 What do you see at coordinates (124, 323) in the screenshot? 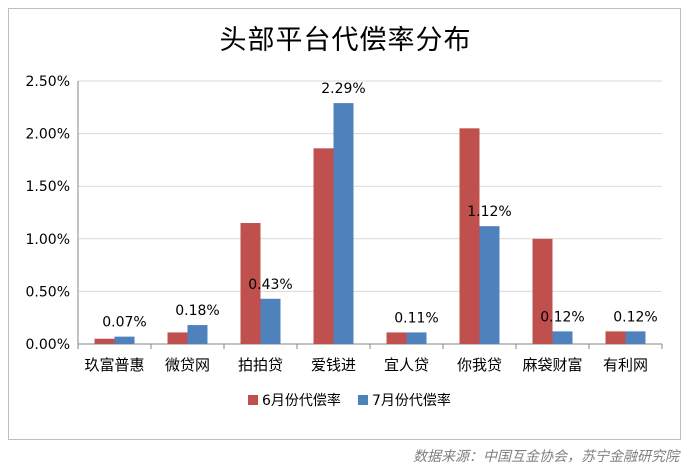
I see `data-label: 0.07%` at bounding box center [124, 323].